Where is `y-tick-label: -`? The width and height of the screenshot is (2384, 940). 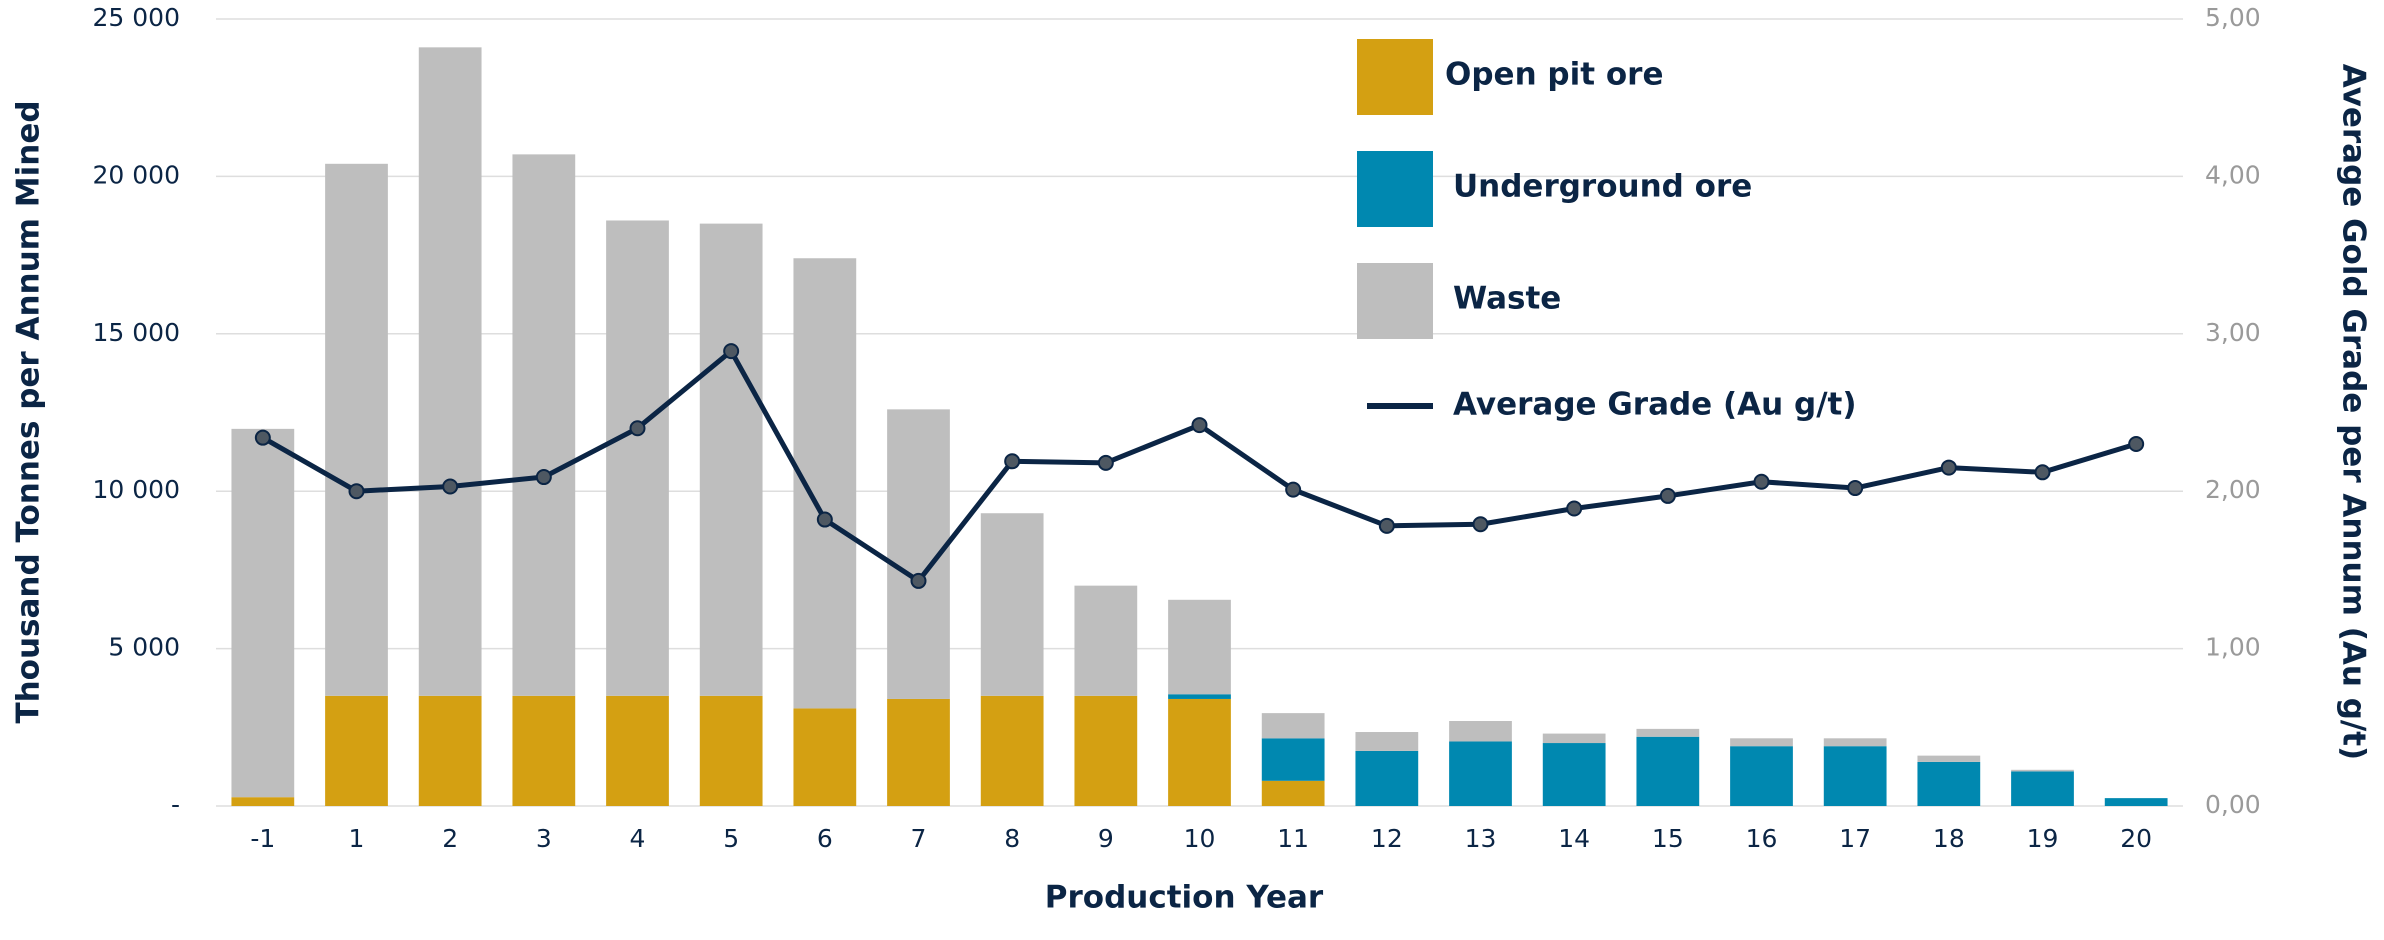 y-tick-label: - is located at coordinates (175, 804).